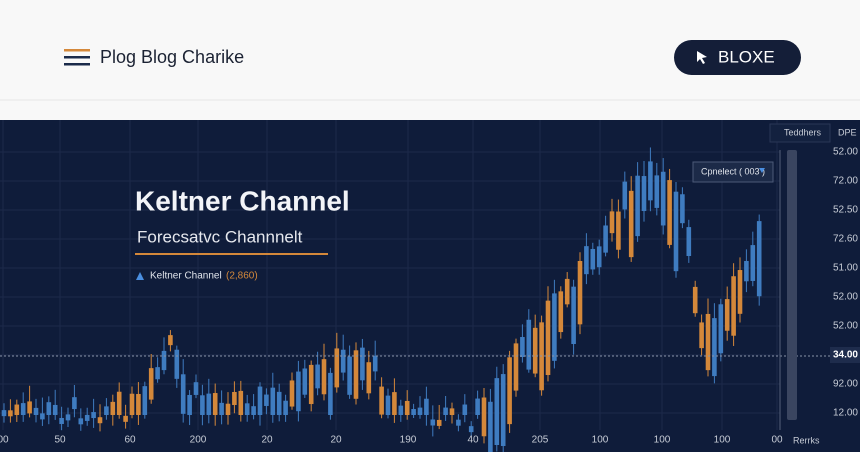  I want to click on x-axis-label: 20, so click(336, 440).